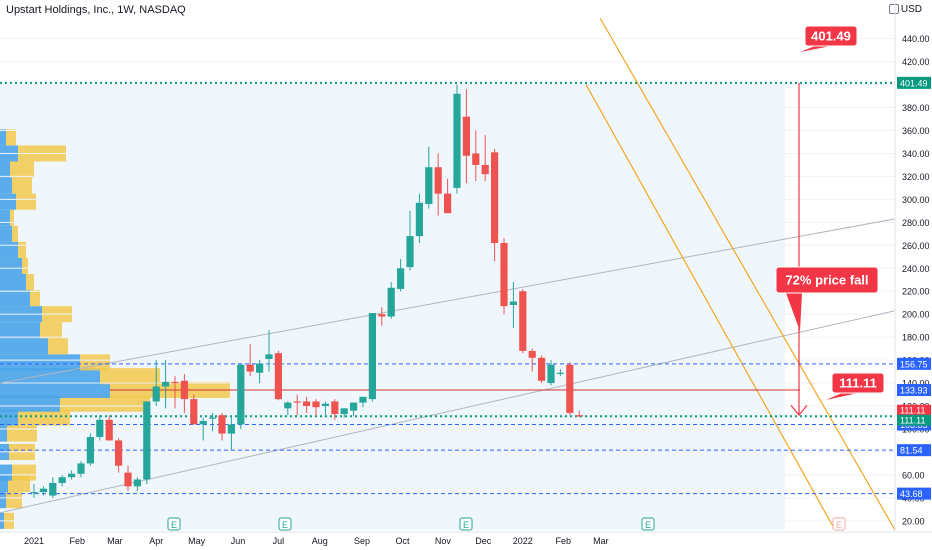 This screenshot has height=550, width=932. What do you see at coordinates (914, 391) in the screenshot?
I see `price-tag-label: 133.93` at bounding box center [914, 391].